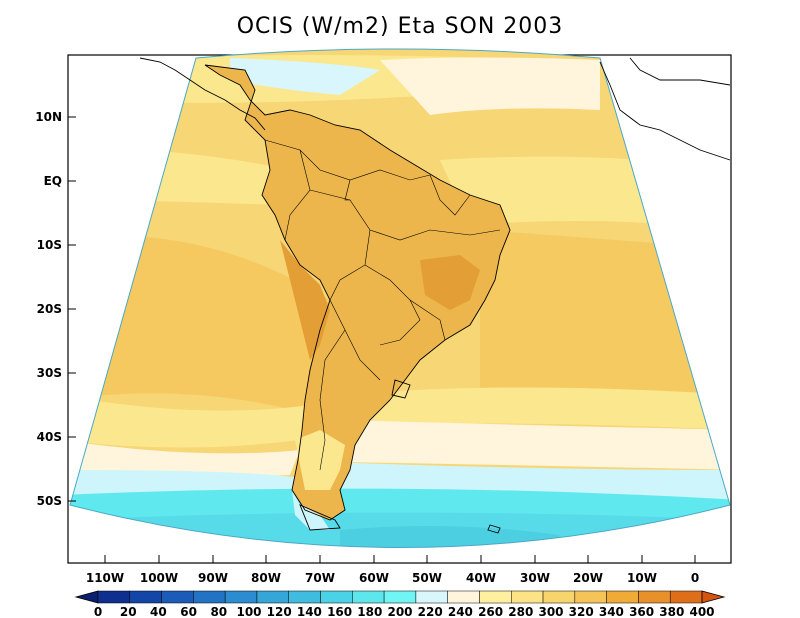 The width and height of the screenshot is (800, 618). I want to click on colorbar-tick-label: 380, so click(671, 611).